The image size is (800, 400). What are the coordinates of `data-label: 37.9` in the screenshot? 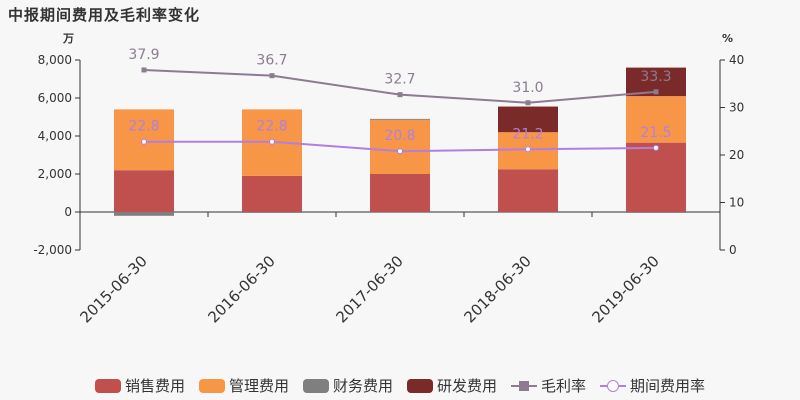 It's located at (143, 55).